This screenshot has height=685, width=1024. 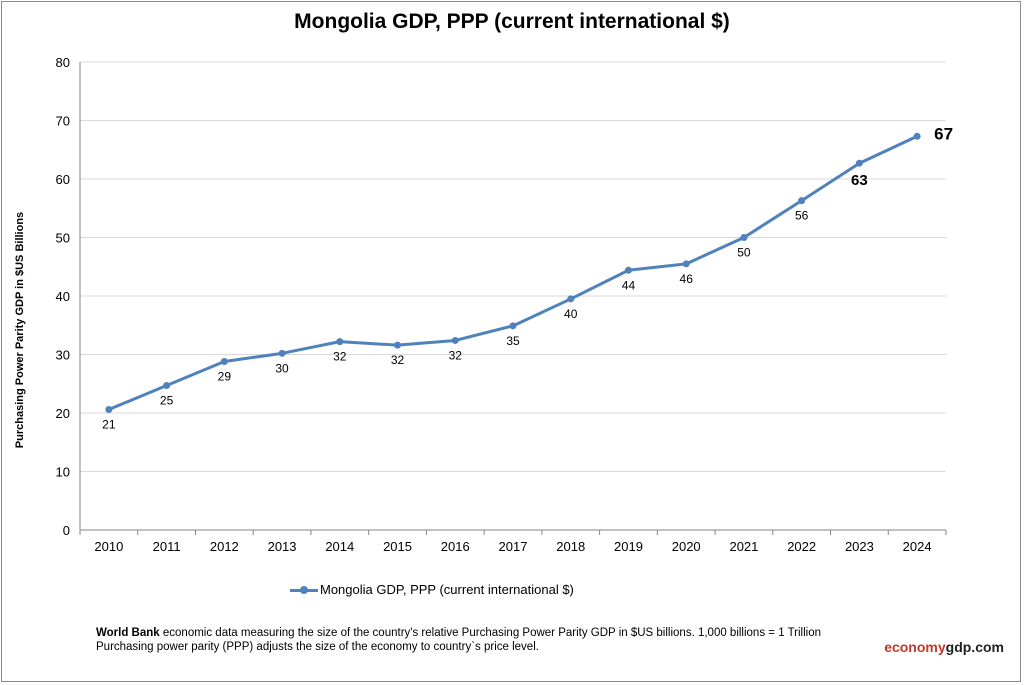 What do you see at coordinates (224, 546) in the screenshot?
I see `x-tick-label: 2012` at bounding box center [224, 546].